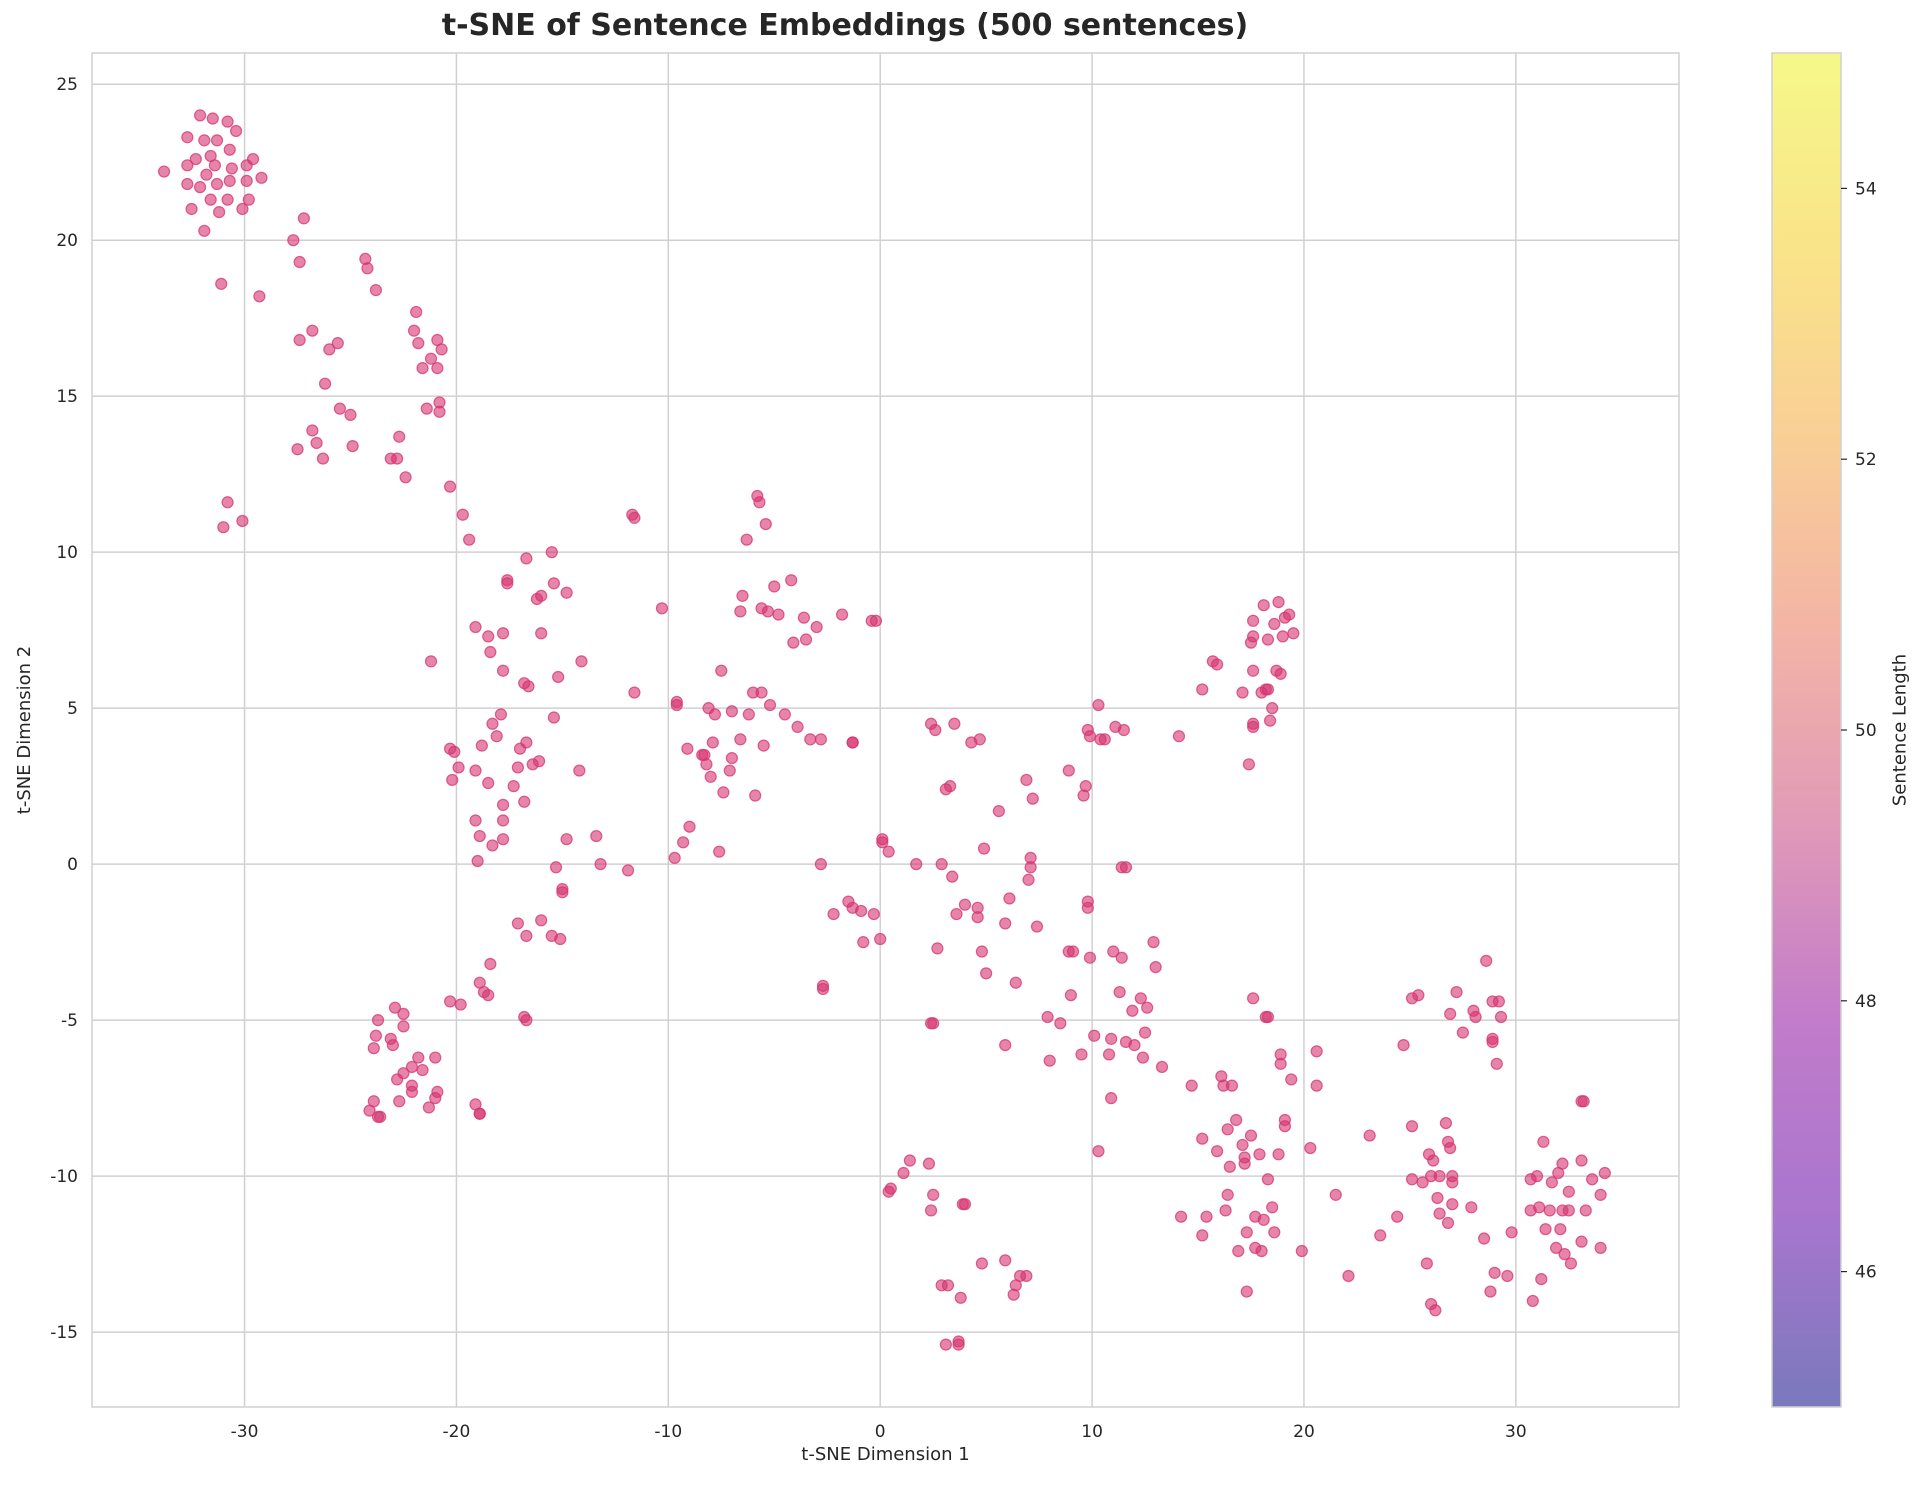 This screenshot has width=1924, height=1485. Describe the element at coordinates (24, 730) in the screenshot. I see `y-axis-label: t-SNE Dimension 2` at that location.